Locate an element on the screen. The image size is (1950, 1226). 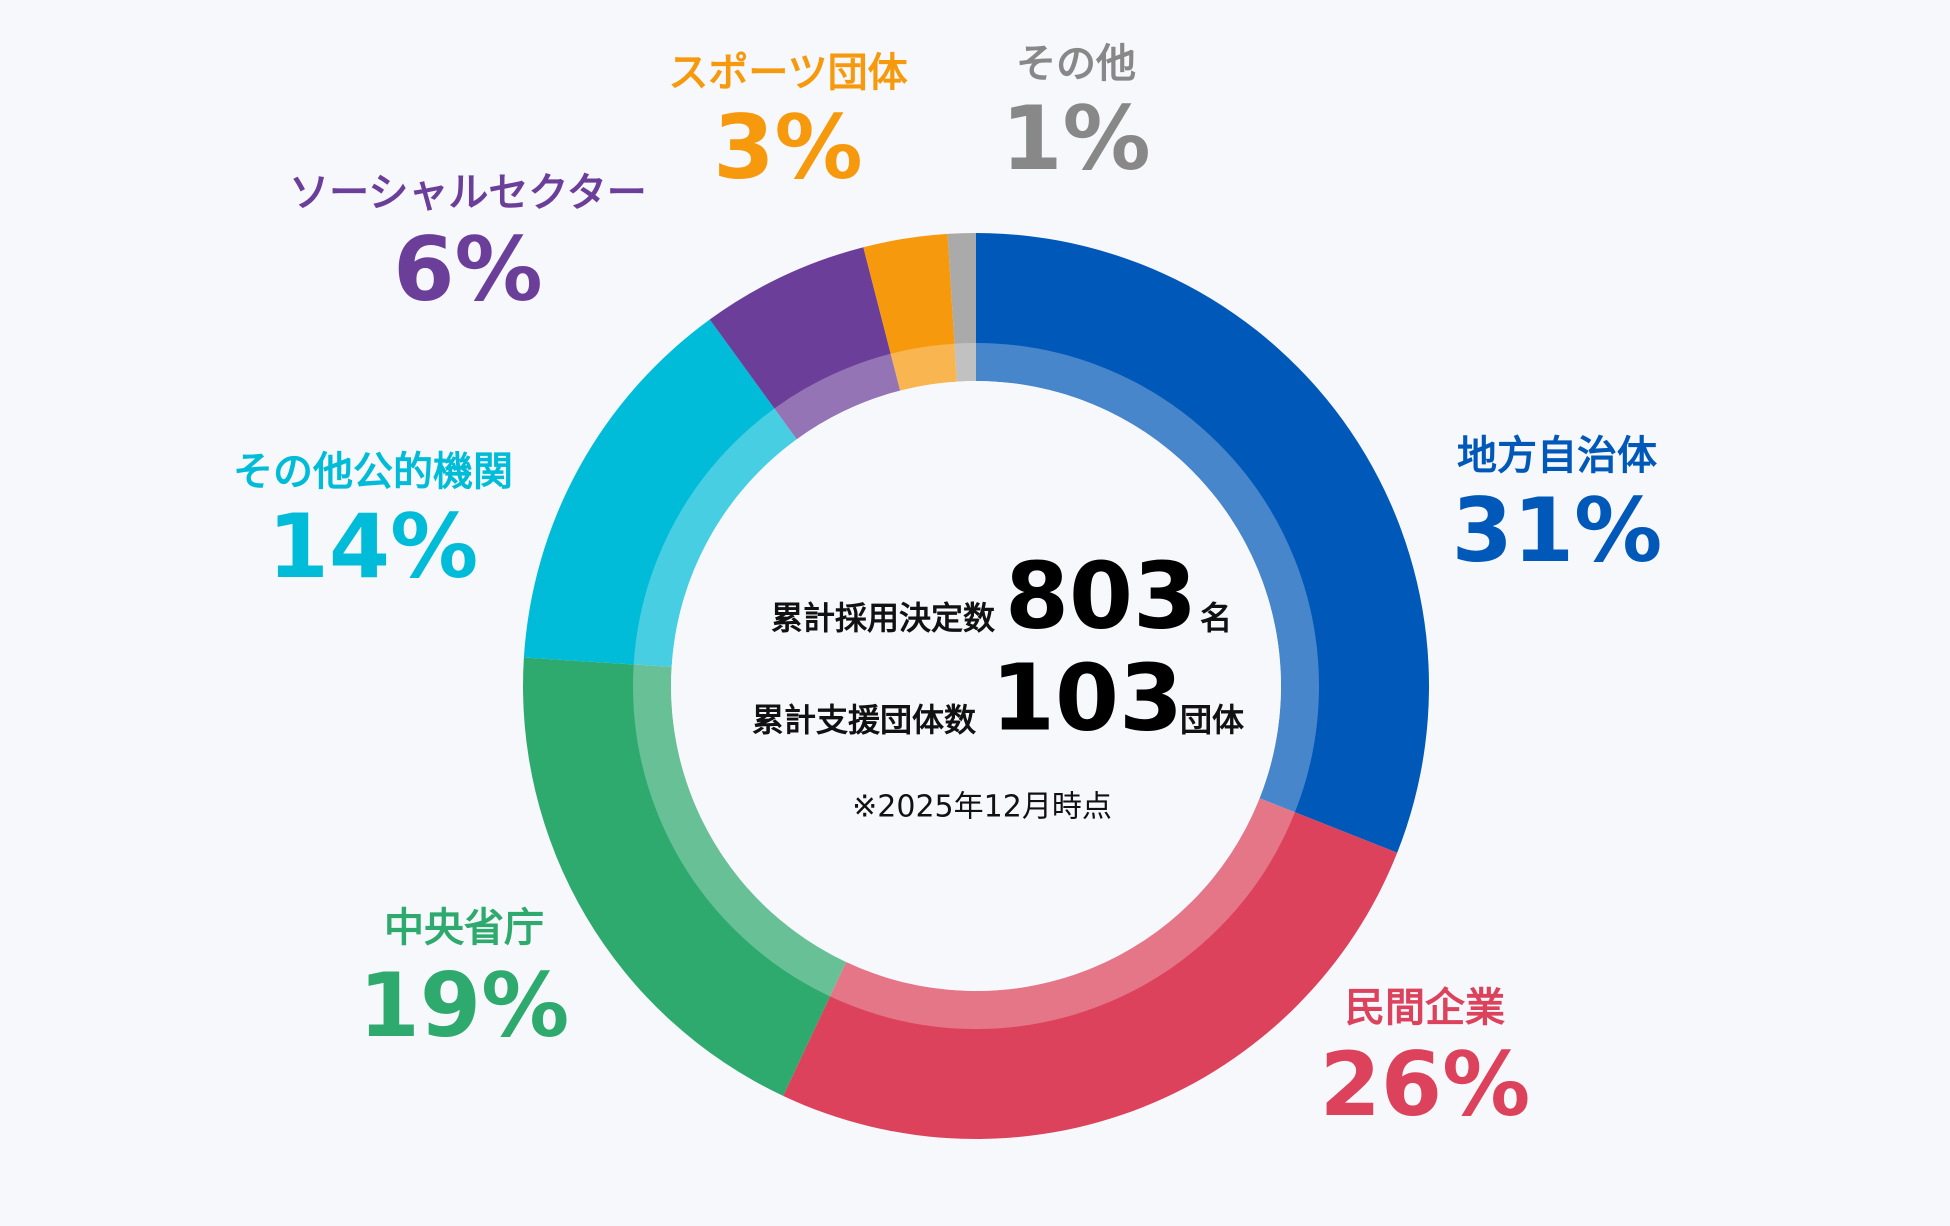
segment-label: 民間企業 is located at coordinates (1425, 1008).